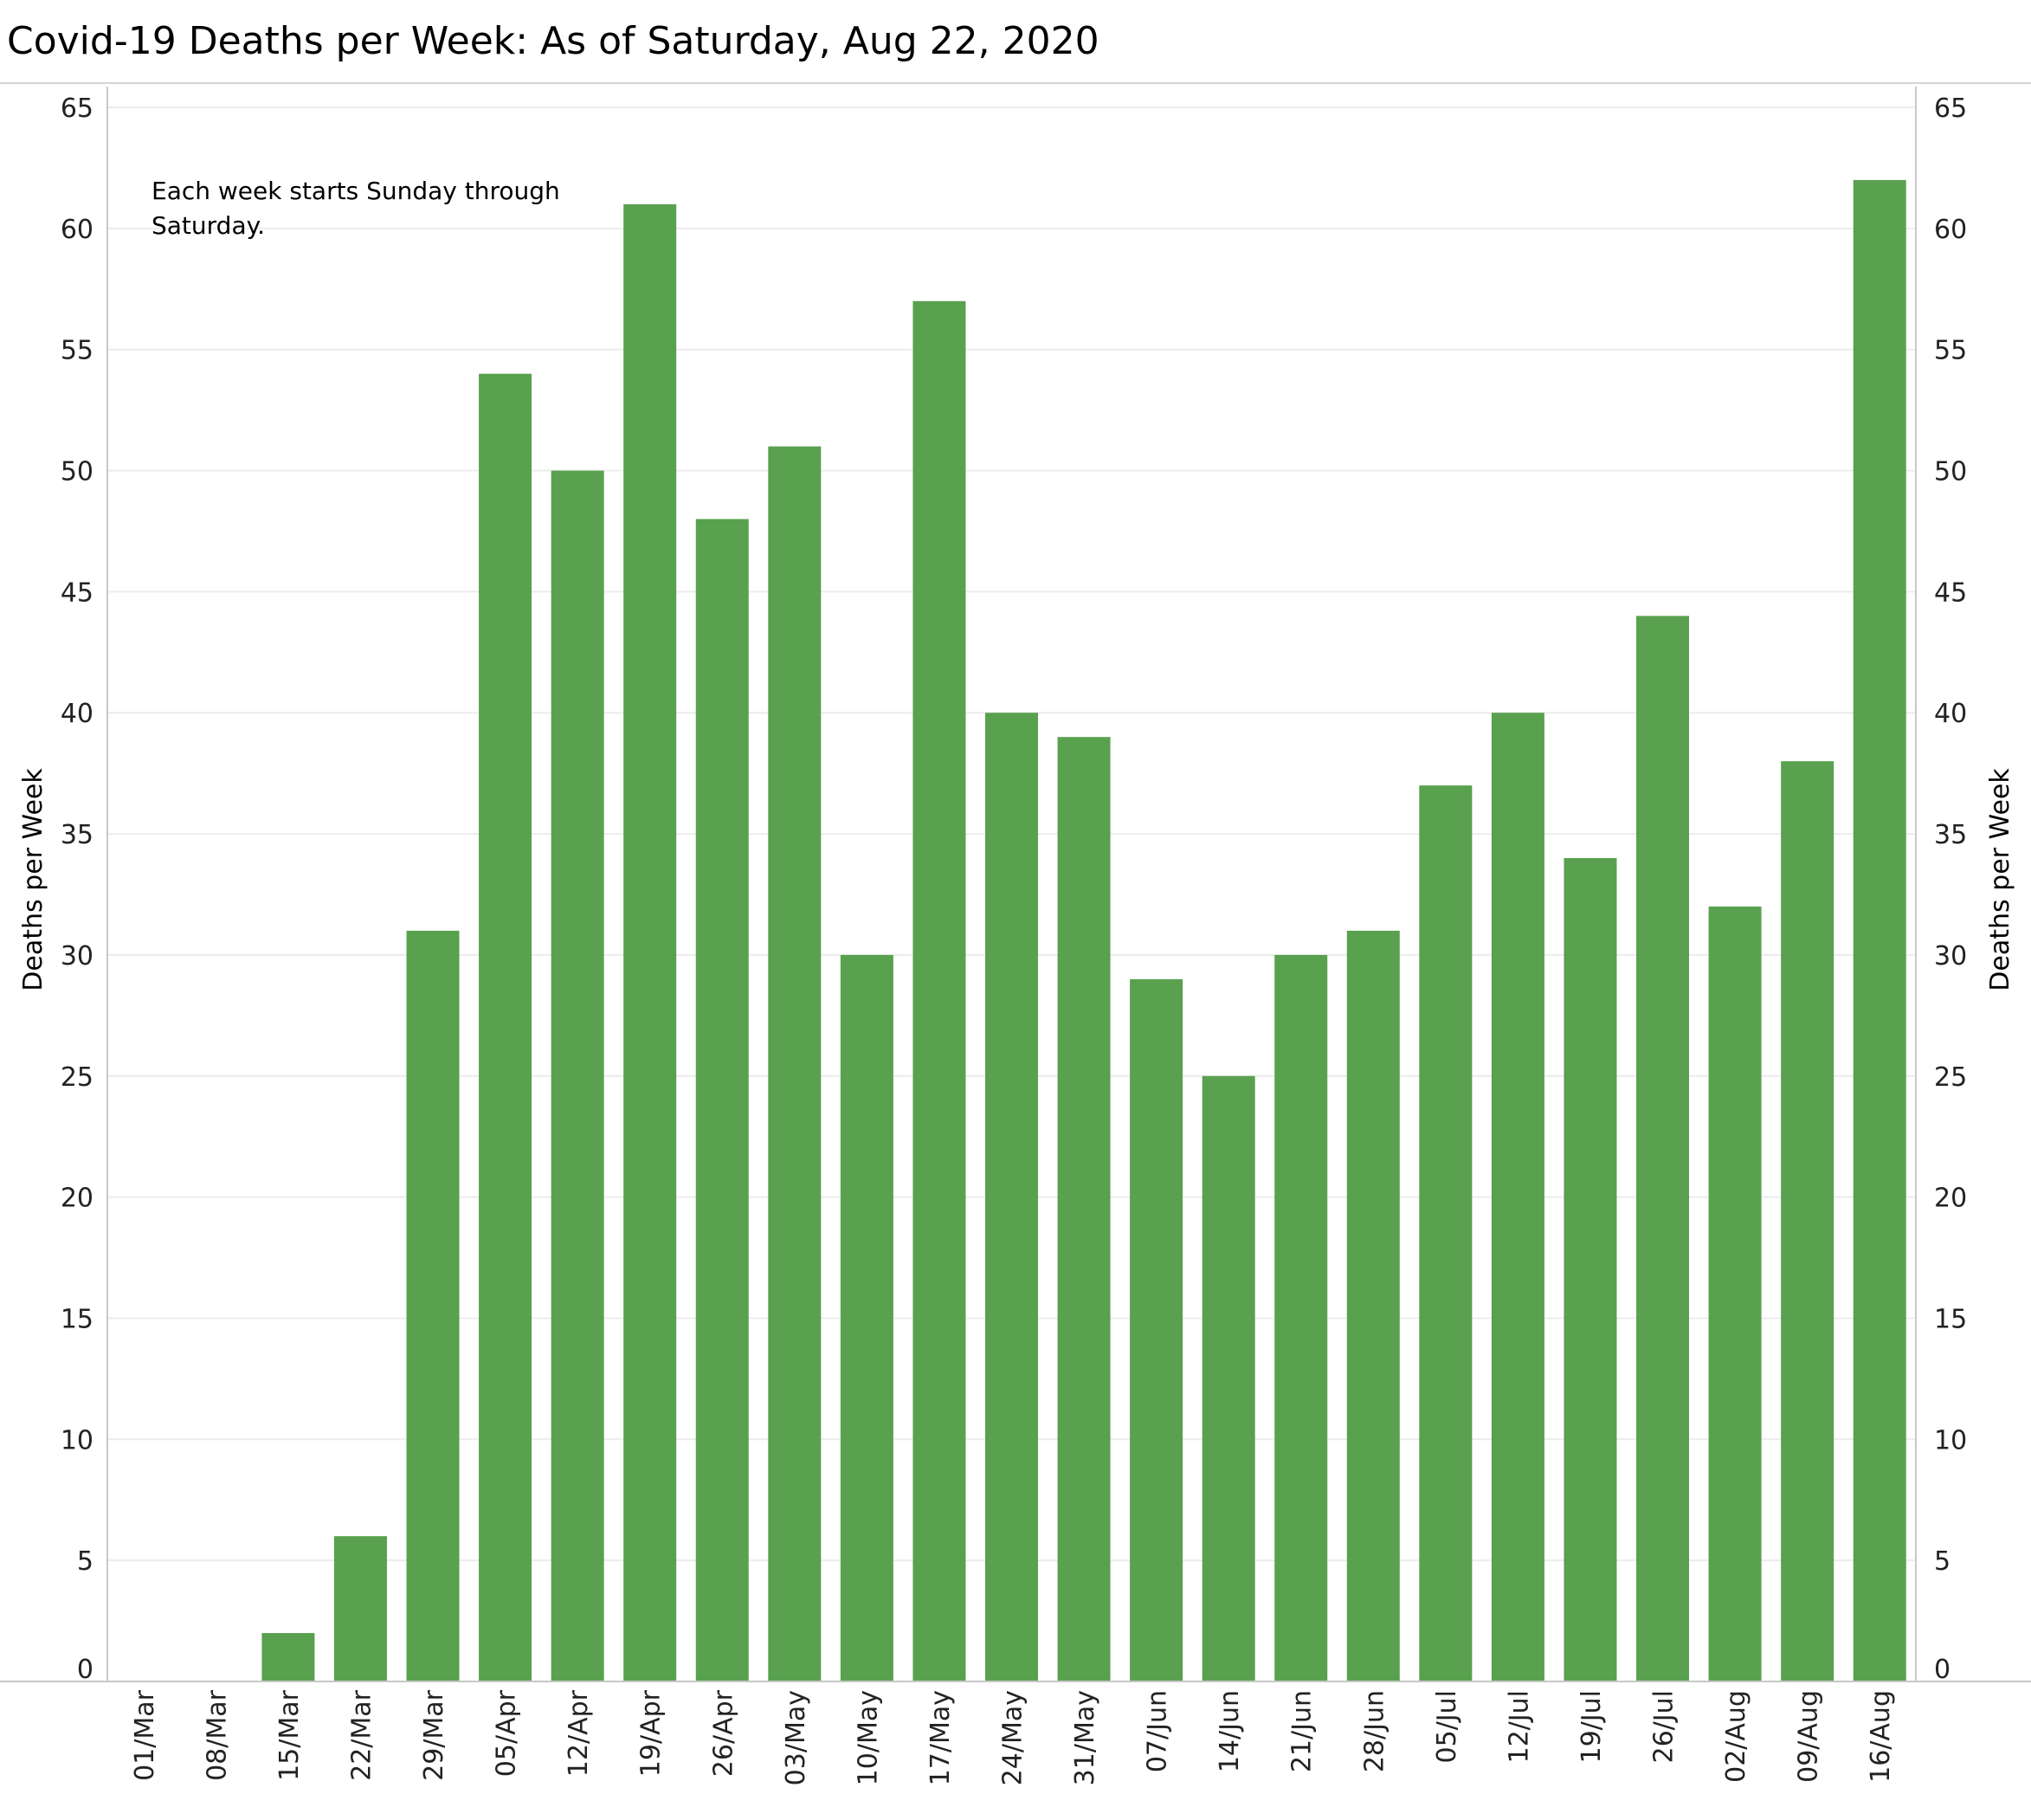  I want to click on y-tick-label-right: 45, so click(1950, 593).